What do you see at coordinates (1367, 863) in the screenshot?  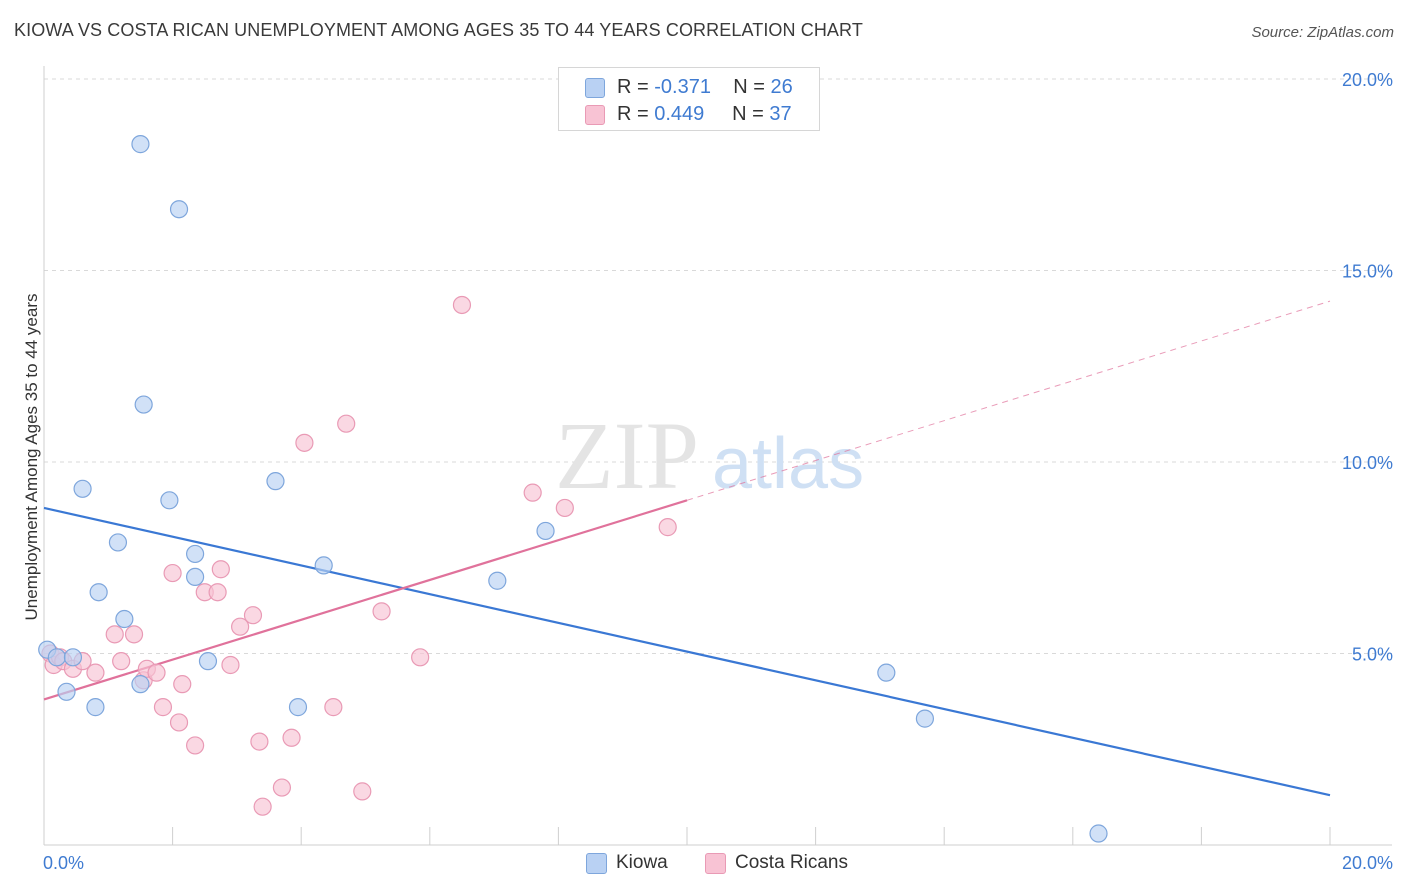 I see `x-tick-label: 20.0%` at bounding box center [1367, 863].